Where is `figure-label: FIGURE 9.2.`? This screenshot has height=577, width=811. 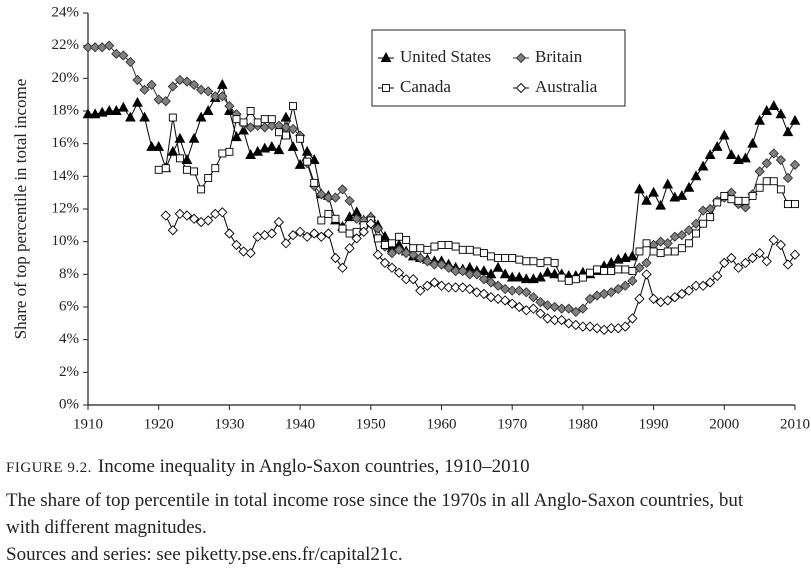 figure-label: FIGURE 9.2. is located at coordinates (49, 468).